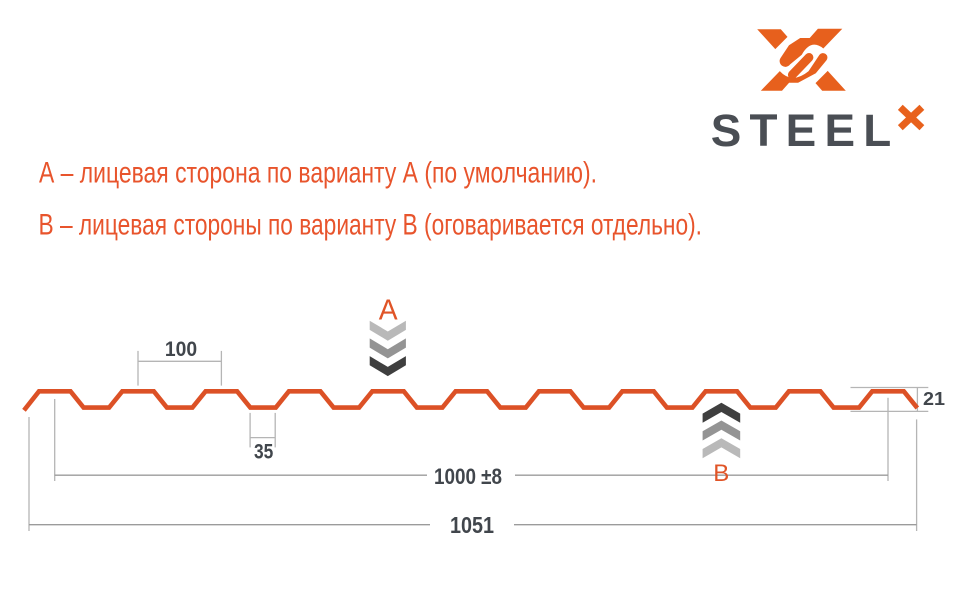 The image size is (970, 593). I want to click on svg-text: 21, so click(934, 398).